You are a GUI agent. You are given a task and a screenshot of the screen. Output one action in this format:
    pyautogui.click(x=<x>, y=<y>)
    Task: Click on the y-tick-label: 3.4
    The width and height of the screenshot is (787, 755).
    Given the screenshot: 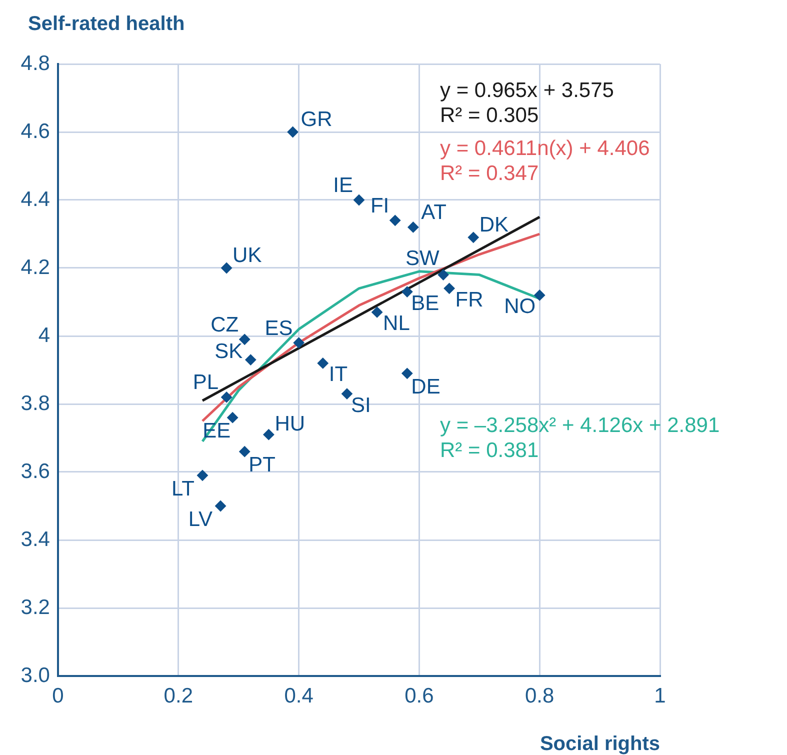 What is the action you would take?
    pyautogui.click(x=35, y=539)
    